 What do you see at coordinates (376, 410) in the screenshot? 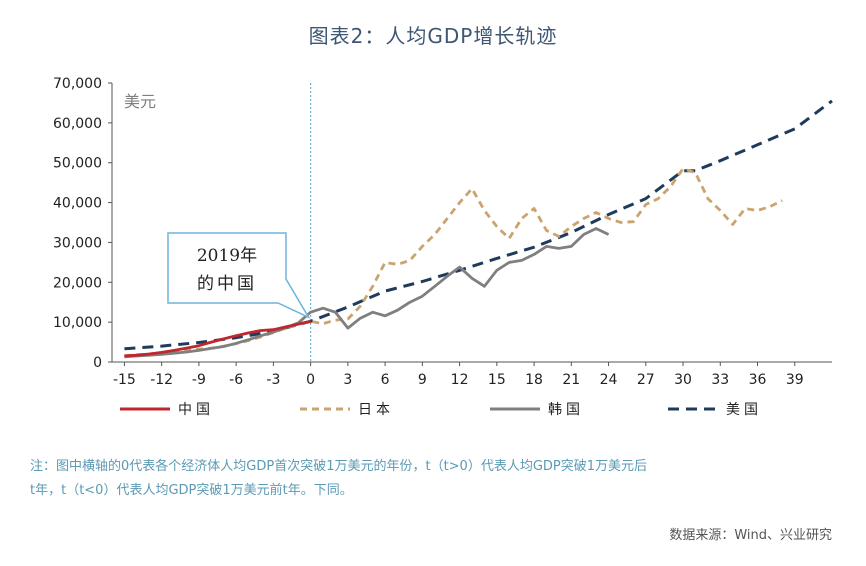
I see `legend-label-1: 日本` at bounding box center [376, 410].